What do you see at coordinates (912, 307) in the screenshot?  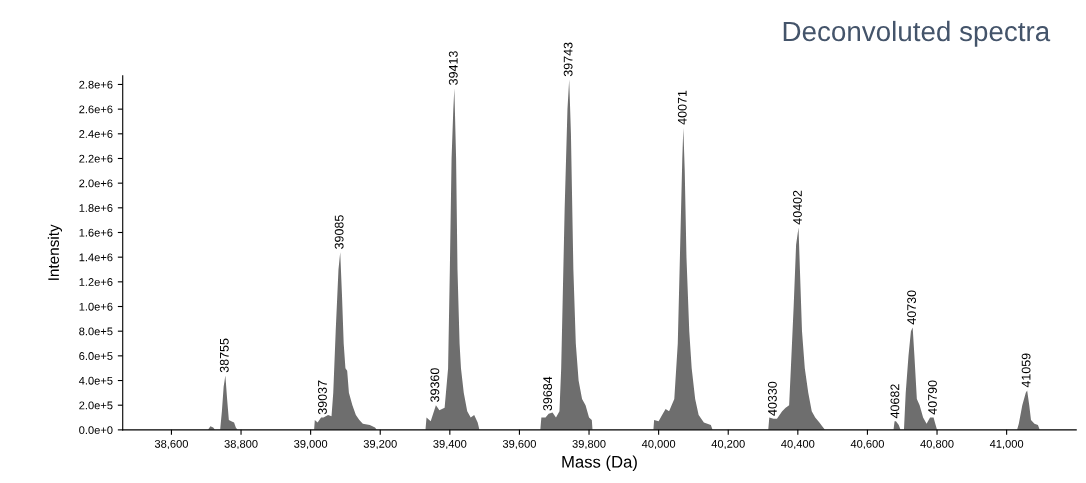 I see `annotation: 40730` at bounding box center [912, 307].